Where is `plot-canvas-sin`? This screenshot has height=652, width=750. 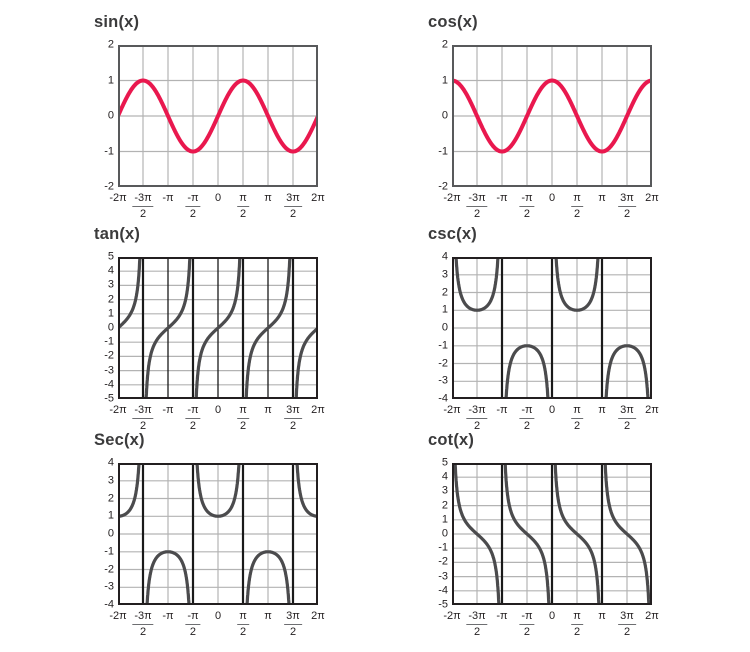
plot-canvas-sin is located at coordinates (218, 116).